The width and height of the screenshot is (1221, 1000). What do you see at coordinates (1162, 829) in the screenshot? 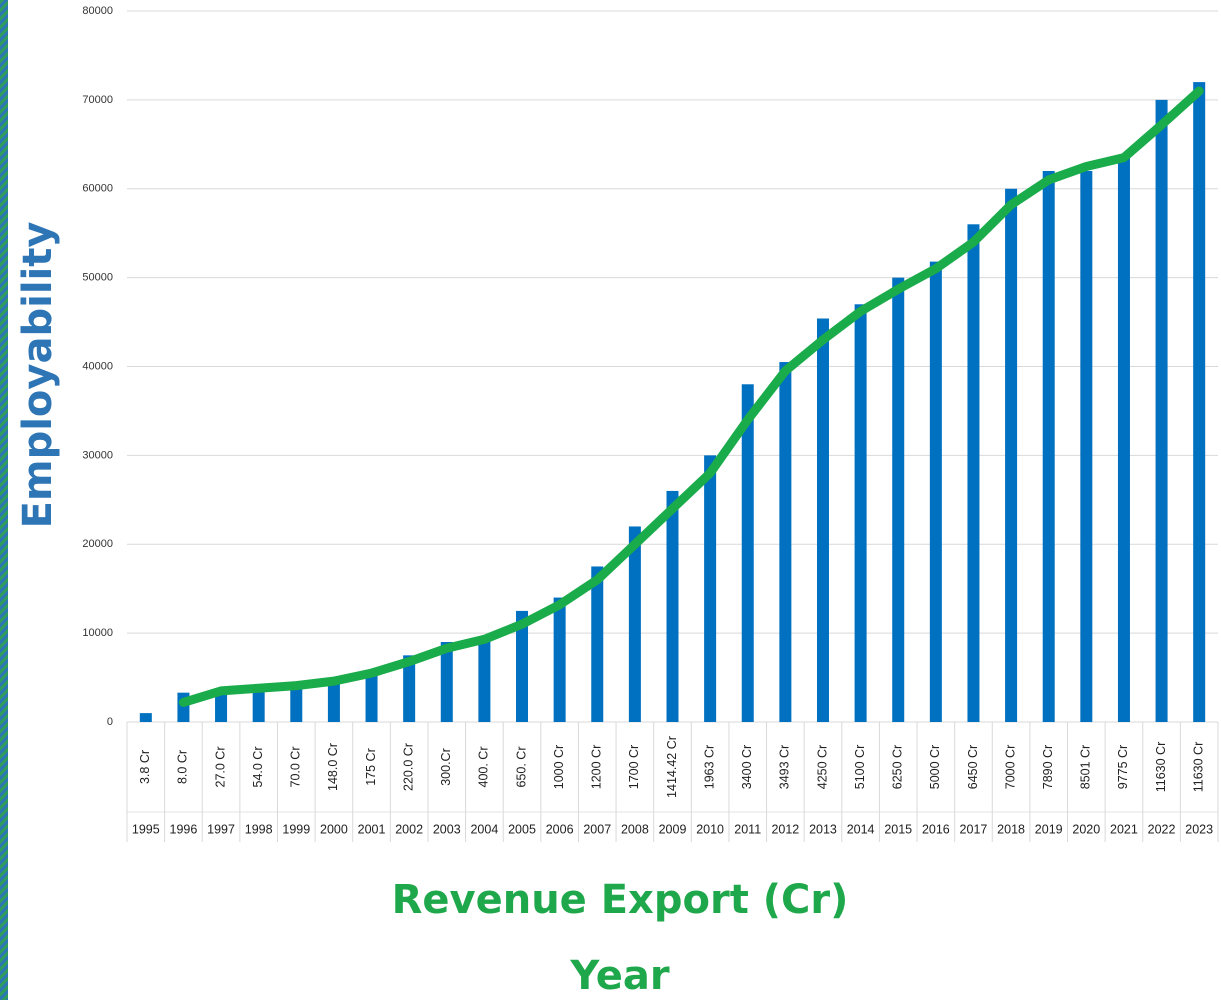
I see `x-tick-label: 2022` at bounding box center [1162, 829].